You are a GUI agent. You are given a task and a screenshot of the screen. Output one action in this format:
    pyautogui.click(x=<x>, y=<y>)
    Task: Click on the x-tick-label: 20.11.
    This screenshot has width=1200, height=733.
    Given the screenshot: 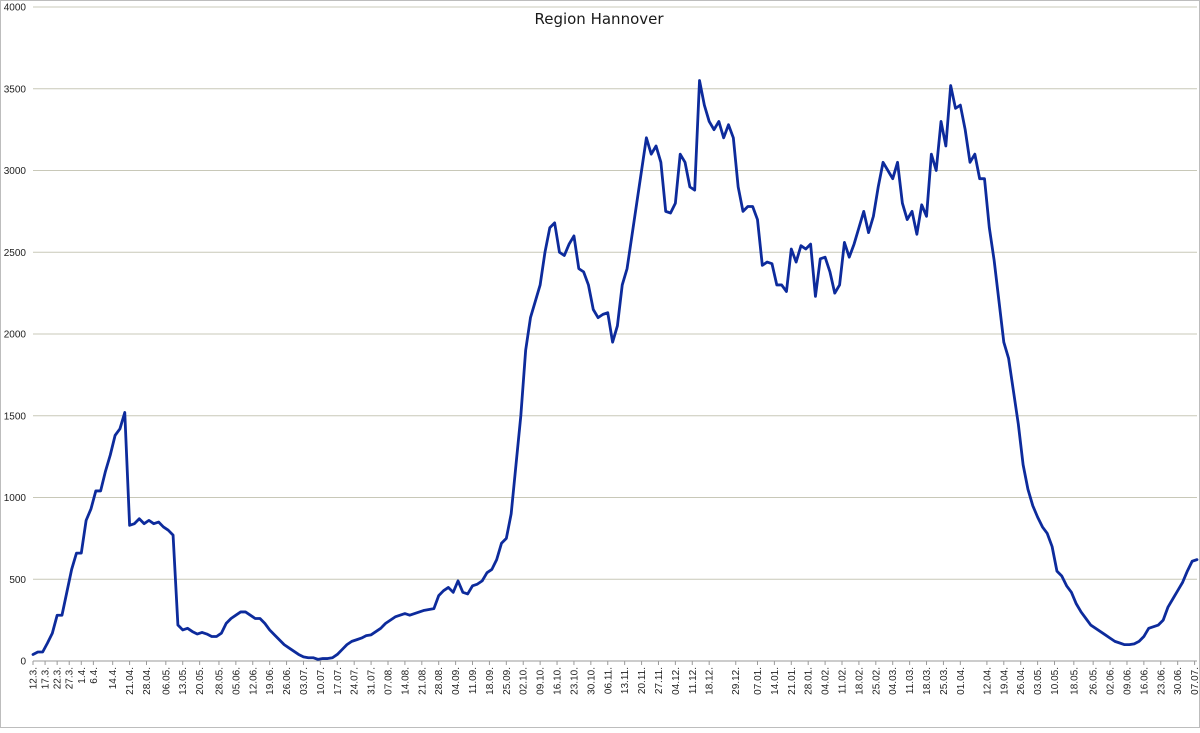 What is the action you would take?
    pyautogui.click(x=642, y=680)
    